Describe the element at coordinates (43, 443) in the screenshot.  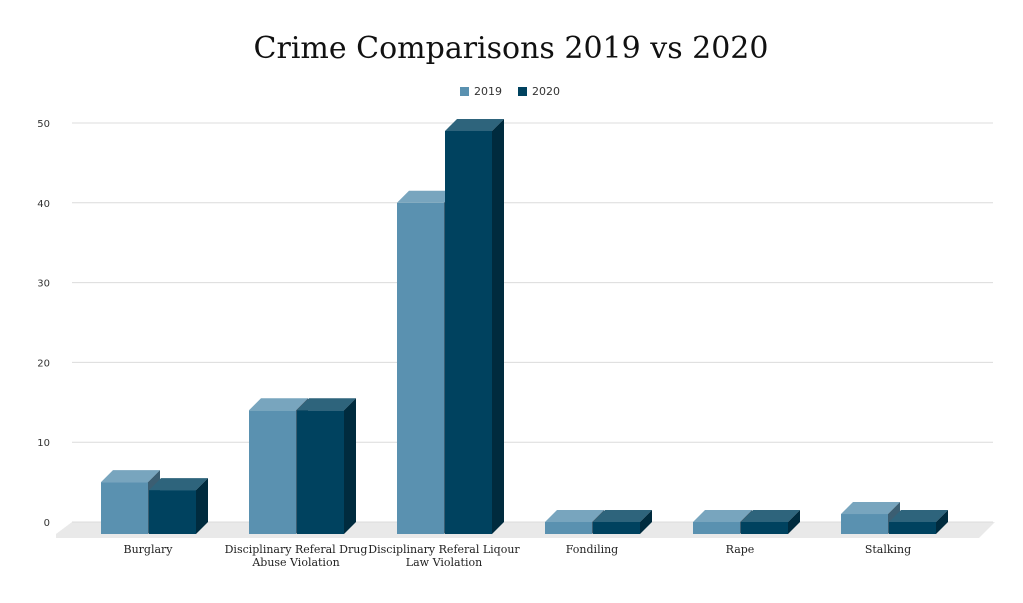
I see `y-tick-label: 10` at that location.